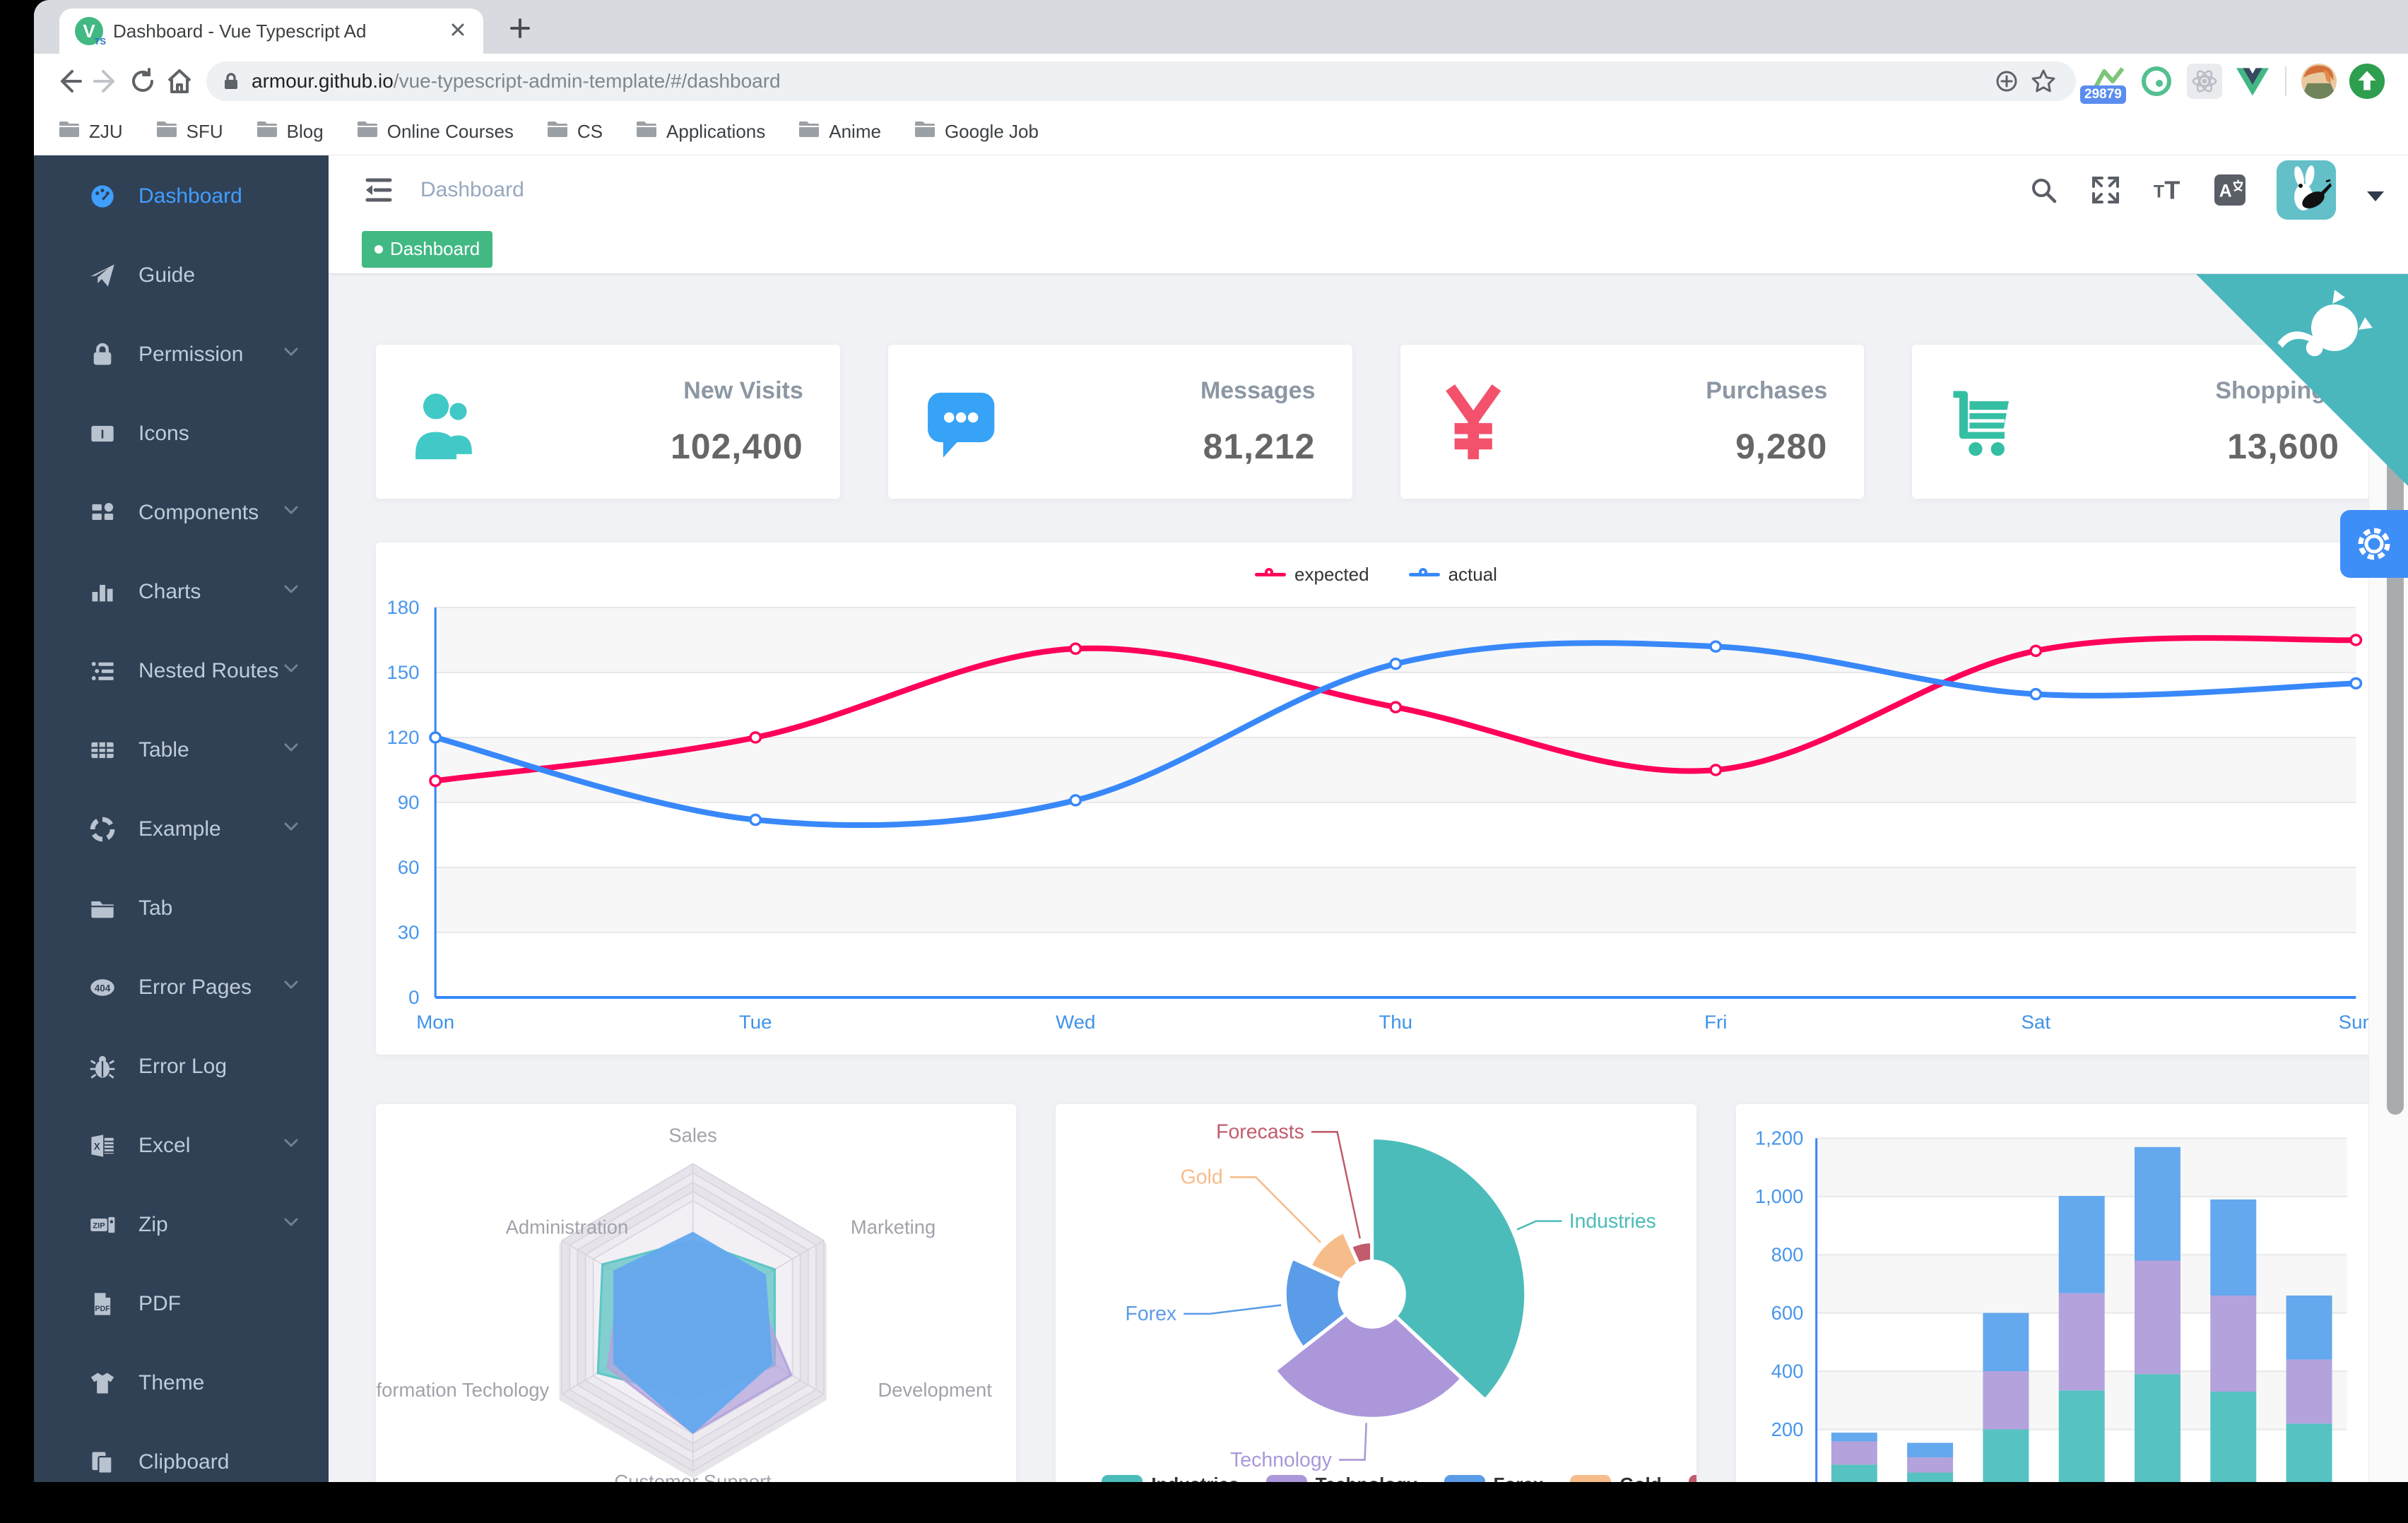 The height and width of the screenshot is (1523, 2408). I want to click on translate-icon: A, so click(2229, 190).